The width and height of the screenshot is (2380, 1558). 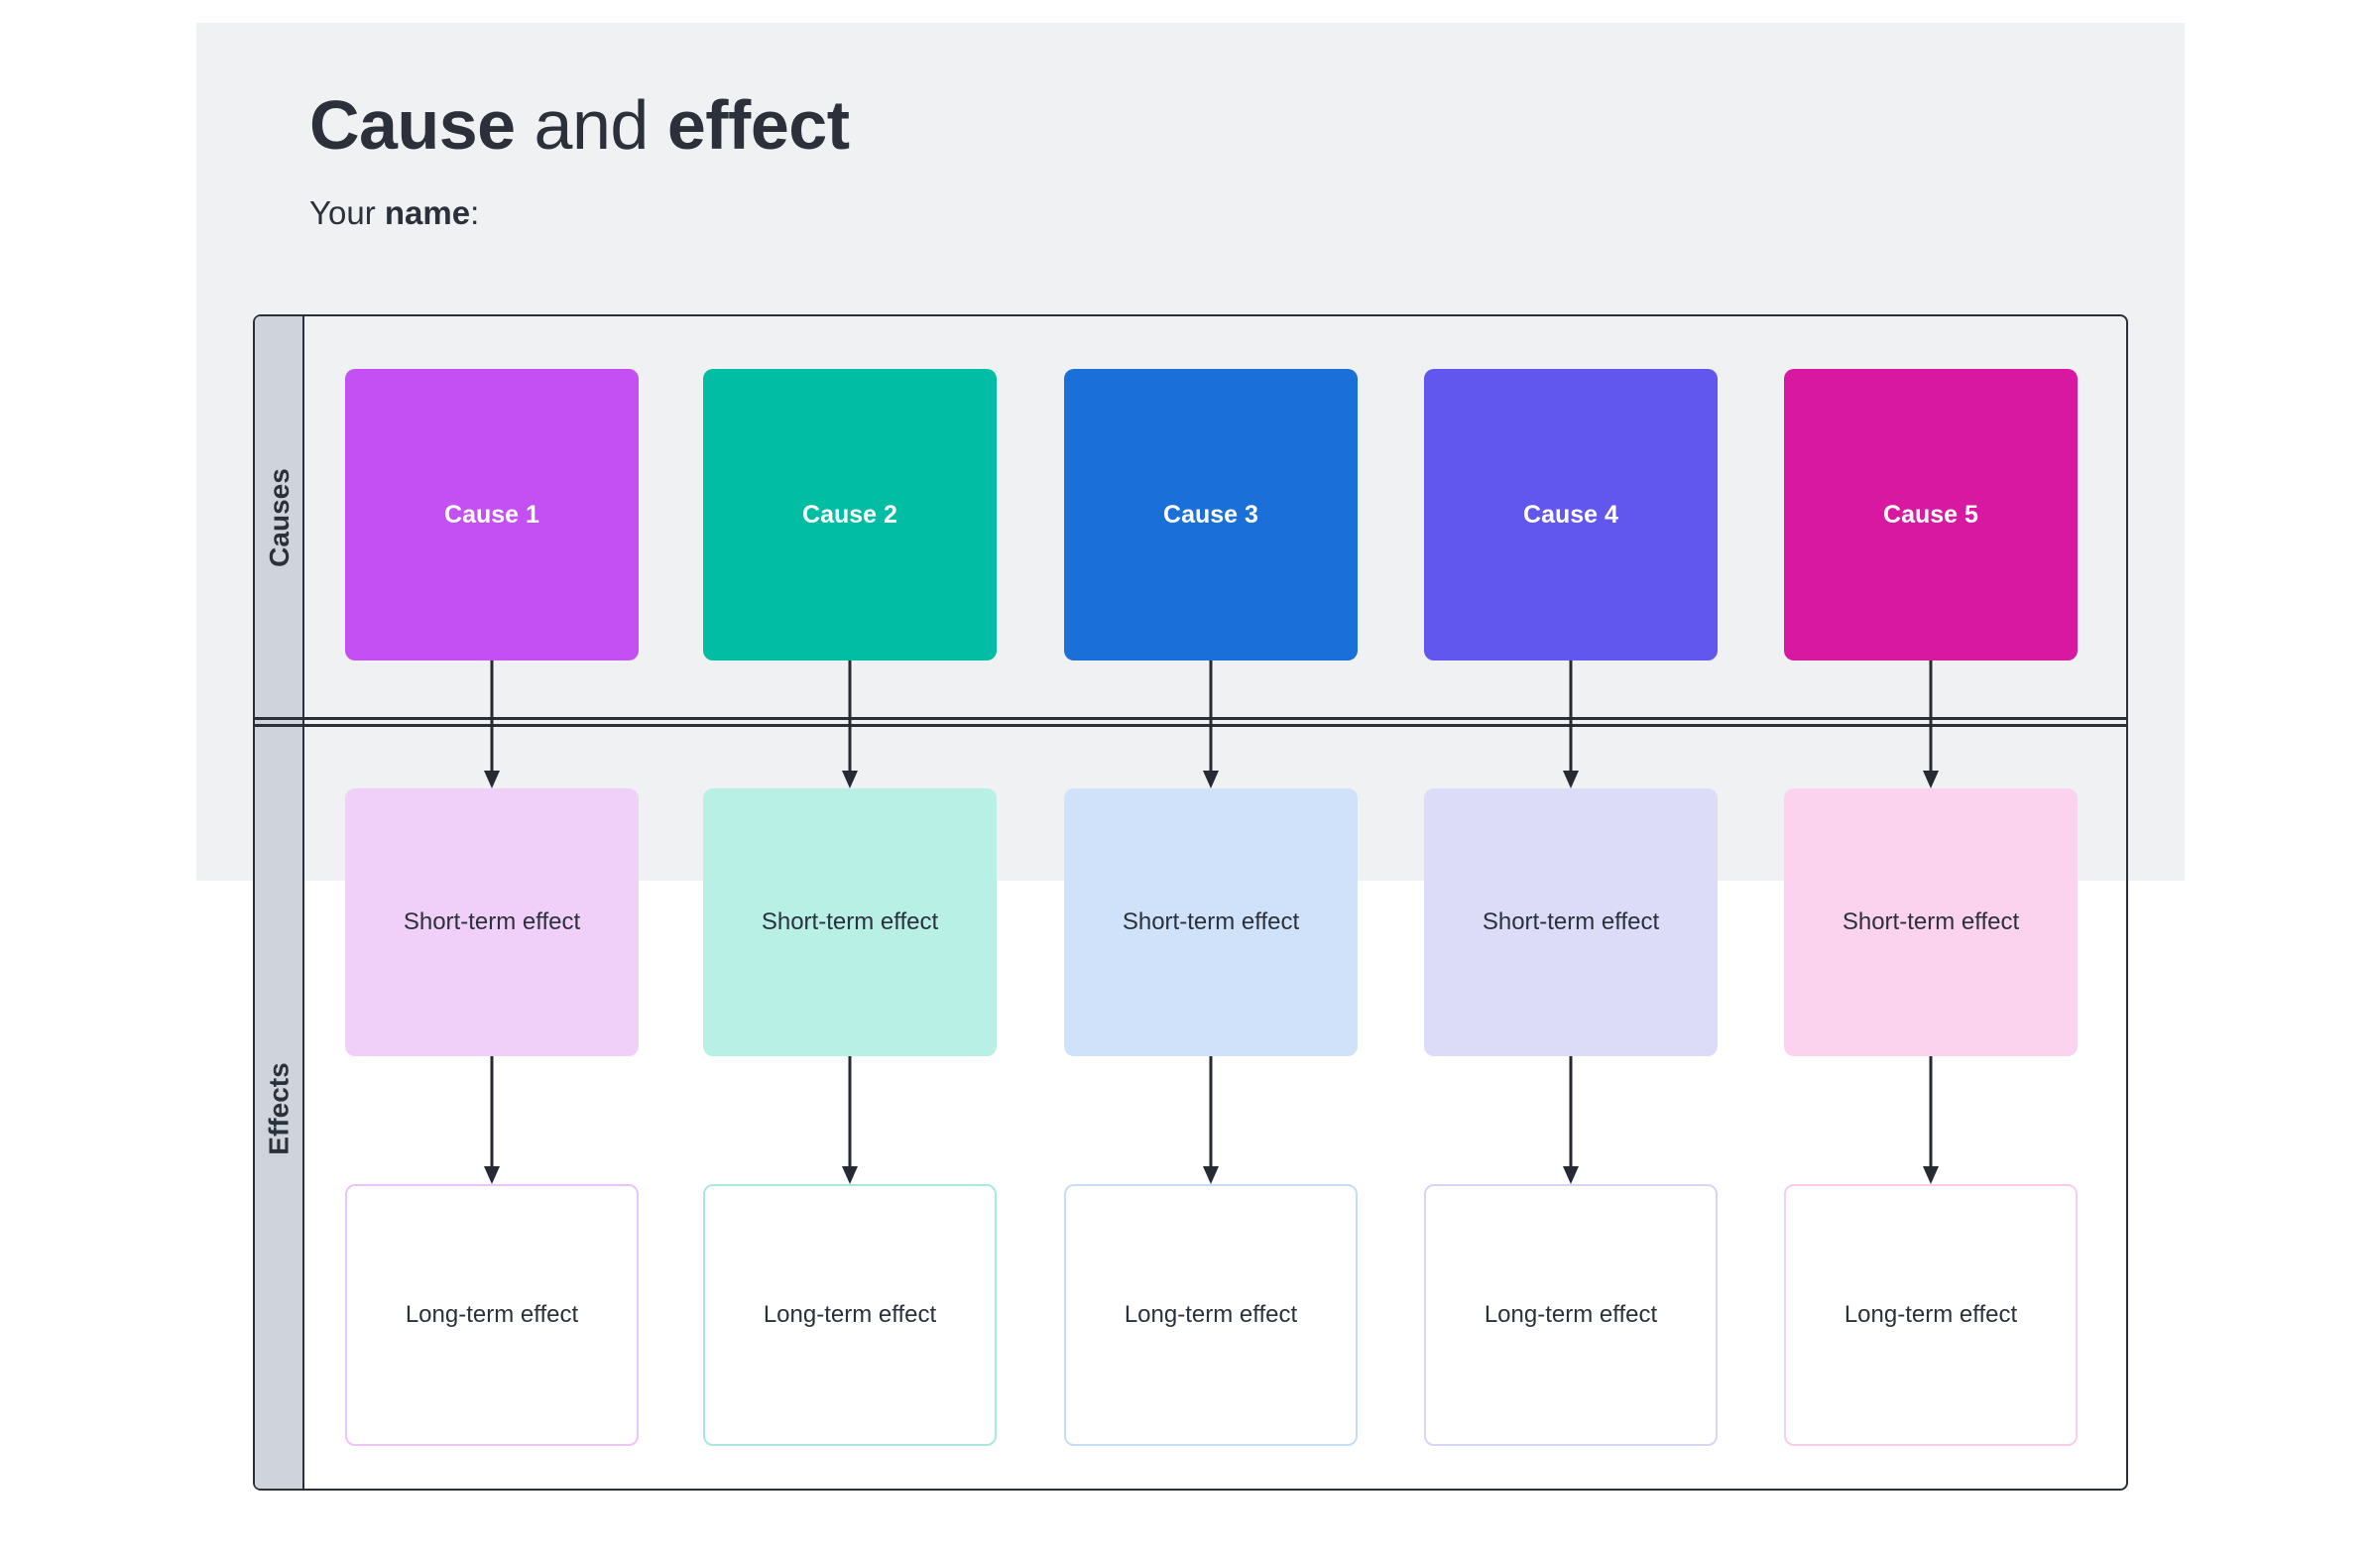 I want to click on your-name-label: Your name:, so click(x=394, y=213).